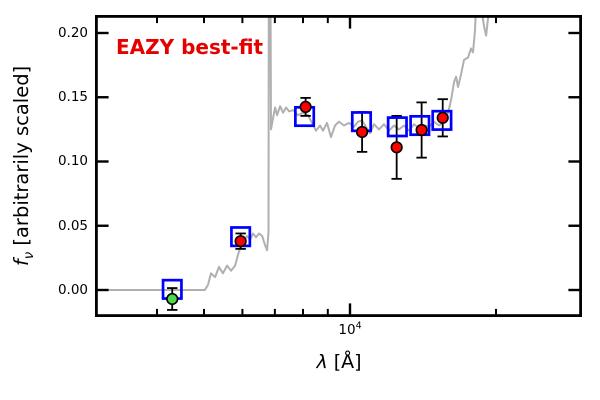 Image resolution: width=600 pixels, height=400 pixels. I want to click on y-label-subscript: ν, so click(29, 255).